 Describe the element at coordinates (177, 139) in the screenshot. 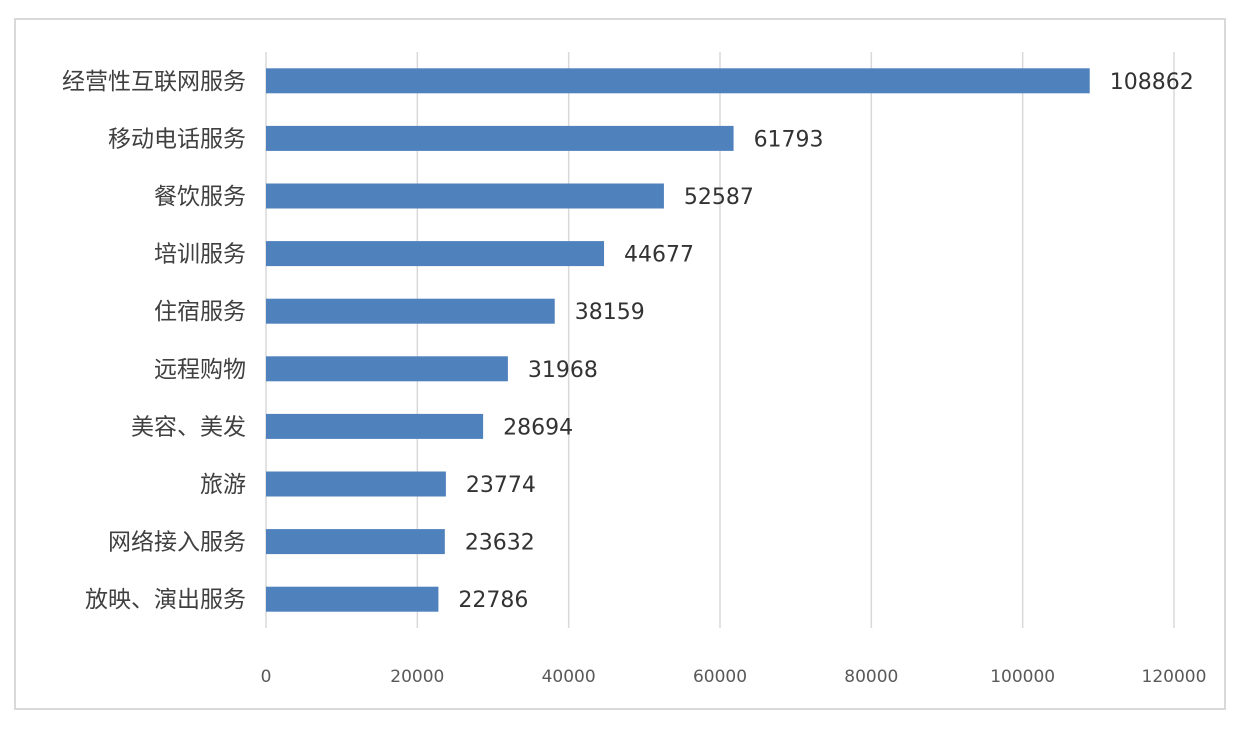

I see `category-label: 移动电话服务` at that location.